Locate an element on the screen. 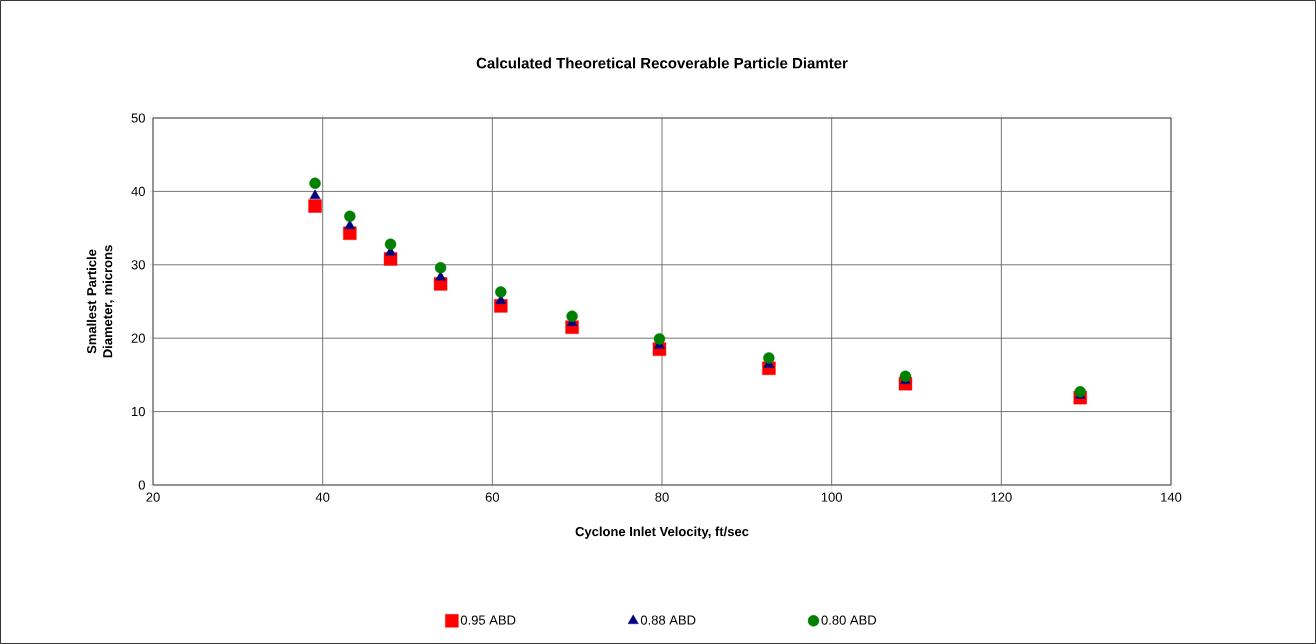 Image resolution: width=1316 pixels, height=644 pixels. legend-label: 0.80 ABD is located at coordinates (849, 620).